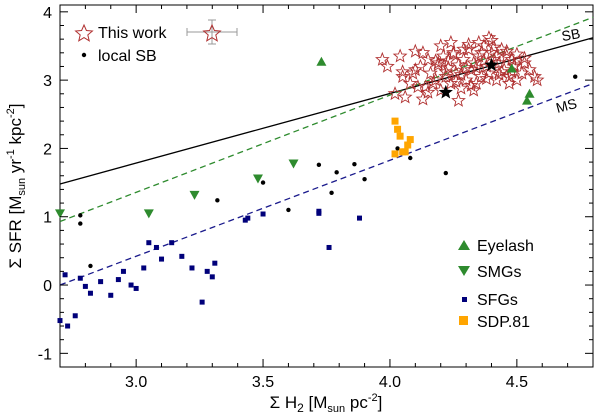 The image size is (601, 418). What do you see at coordinates (212, 32) in the screenshot?
I see `legend-errorbar-symbol` at bounding box center [212, 32].